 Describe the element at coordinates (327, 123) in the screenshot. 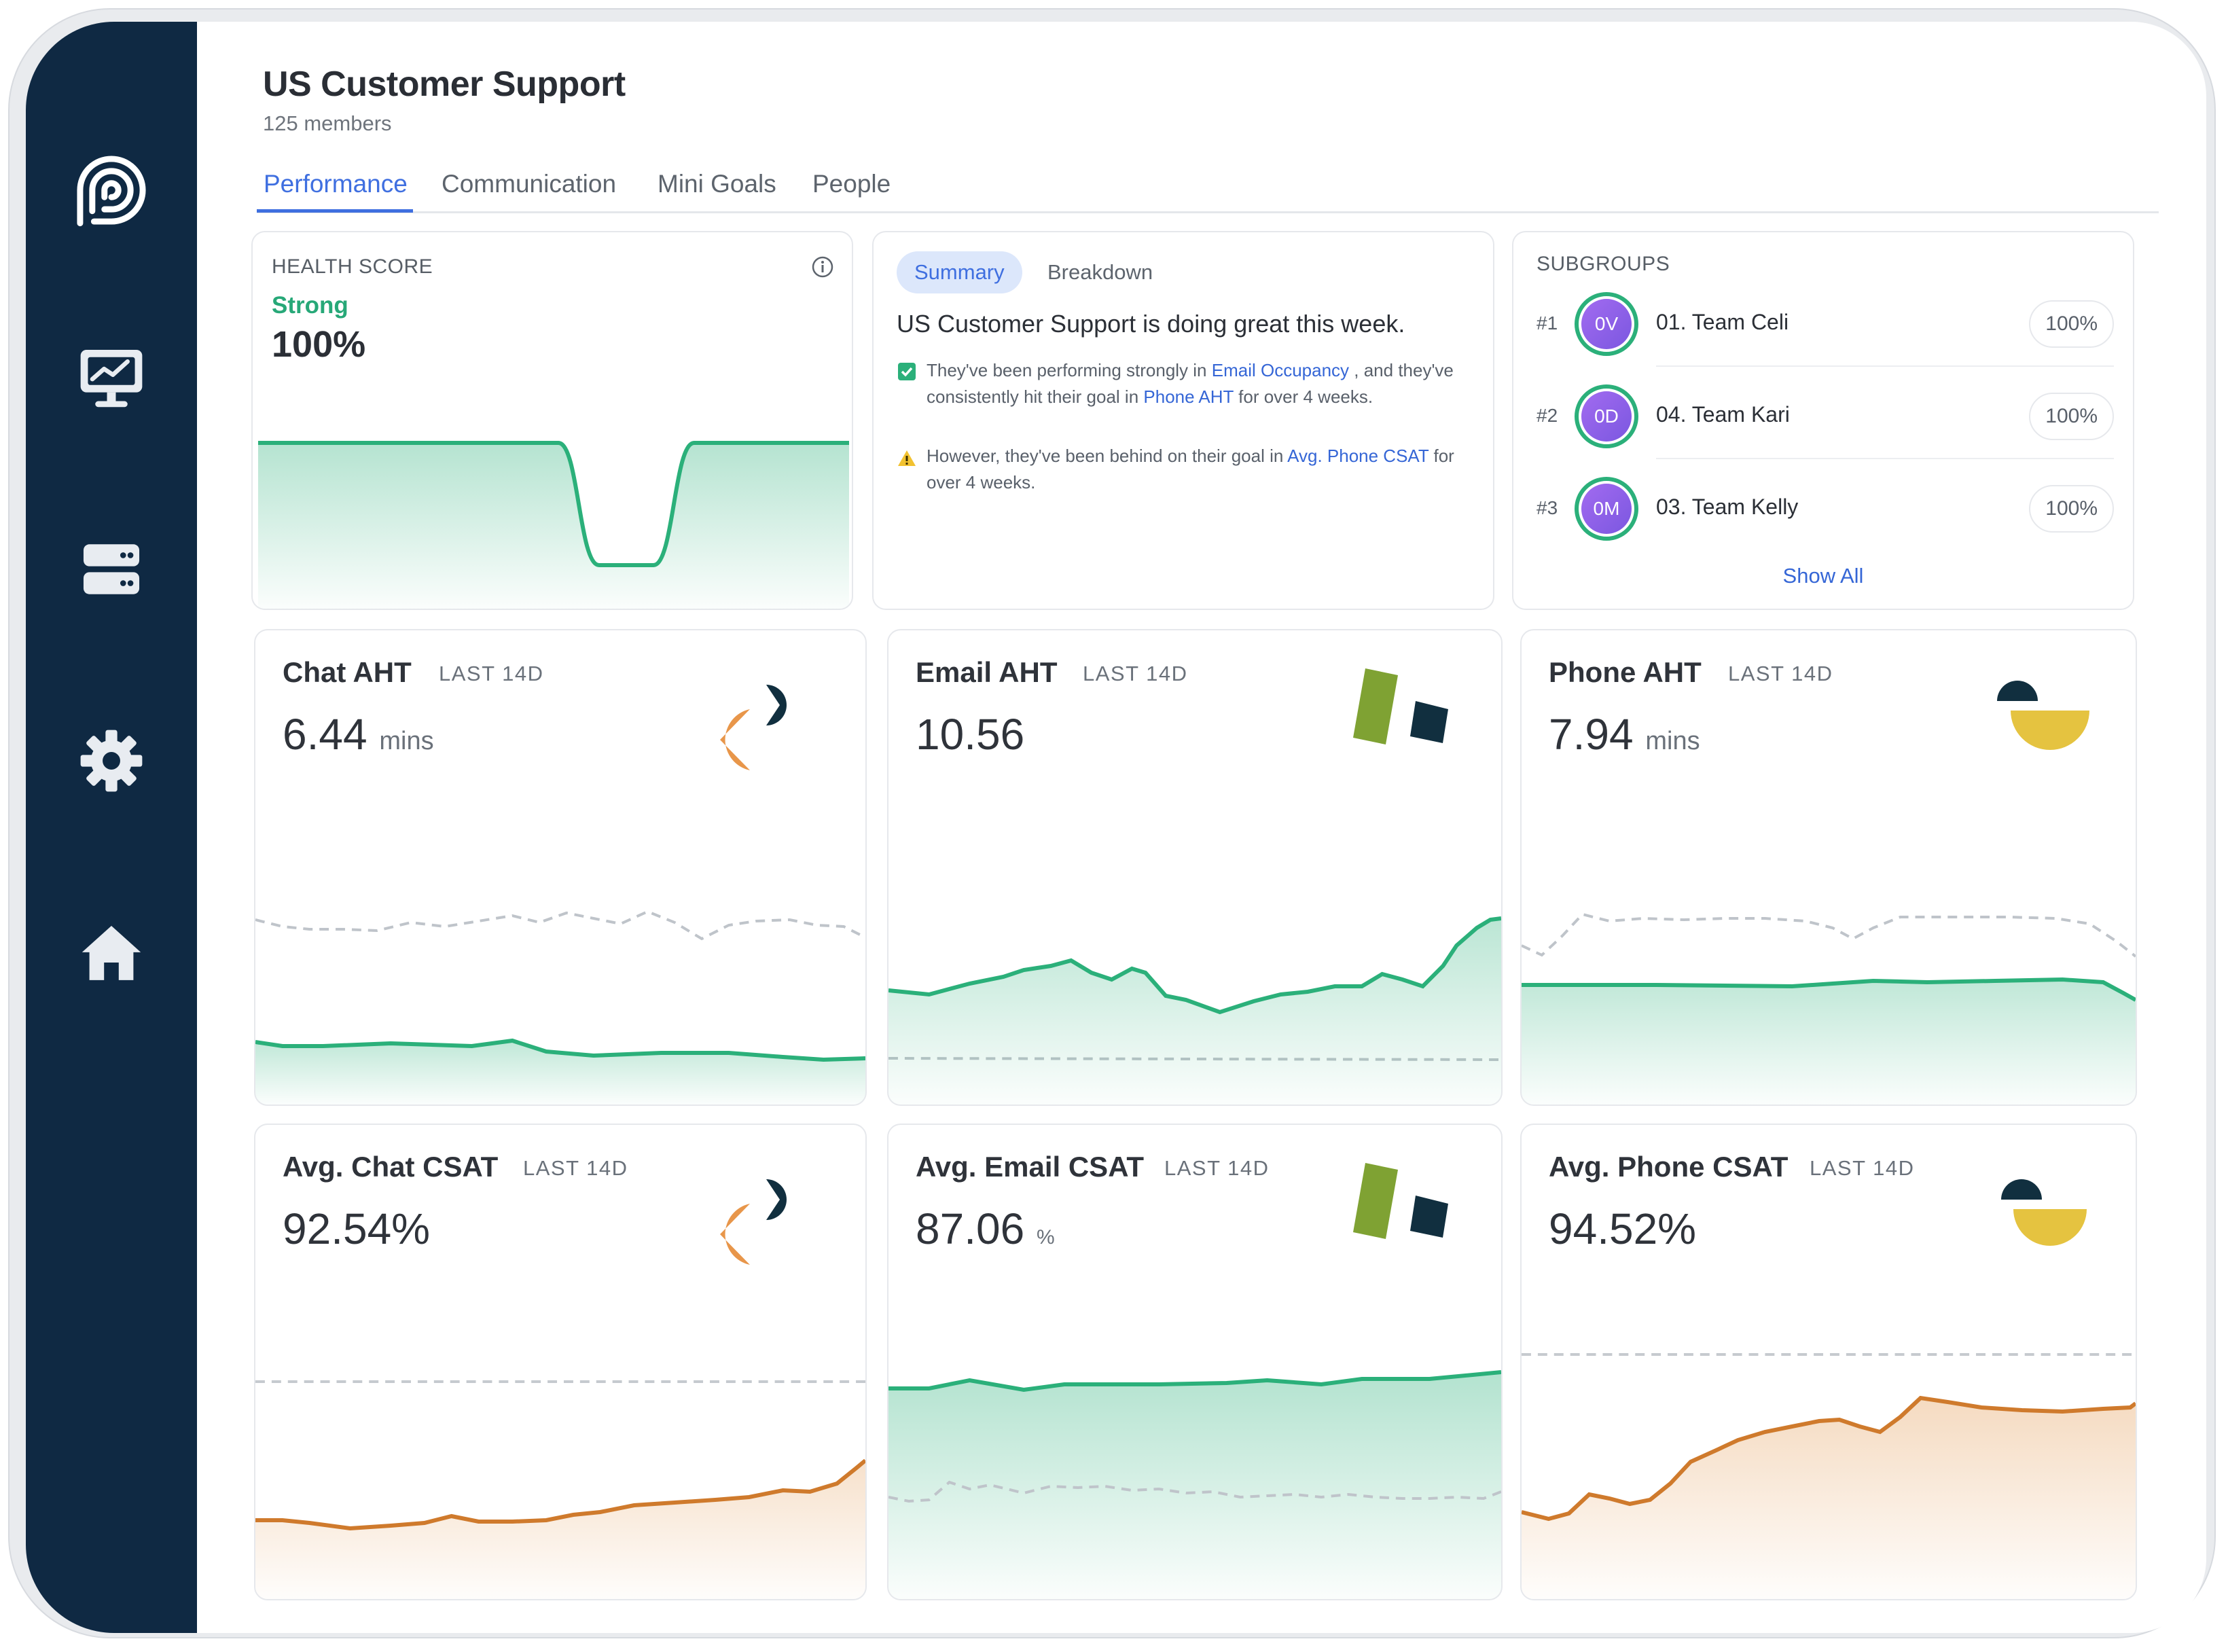

I see `member-count: 125 members` at that location.